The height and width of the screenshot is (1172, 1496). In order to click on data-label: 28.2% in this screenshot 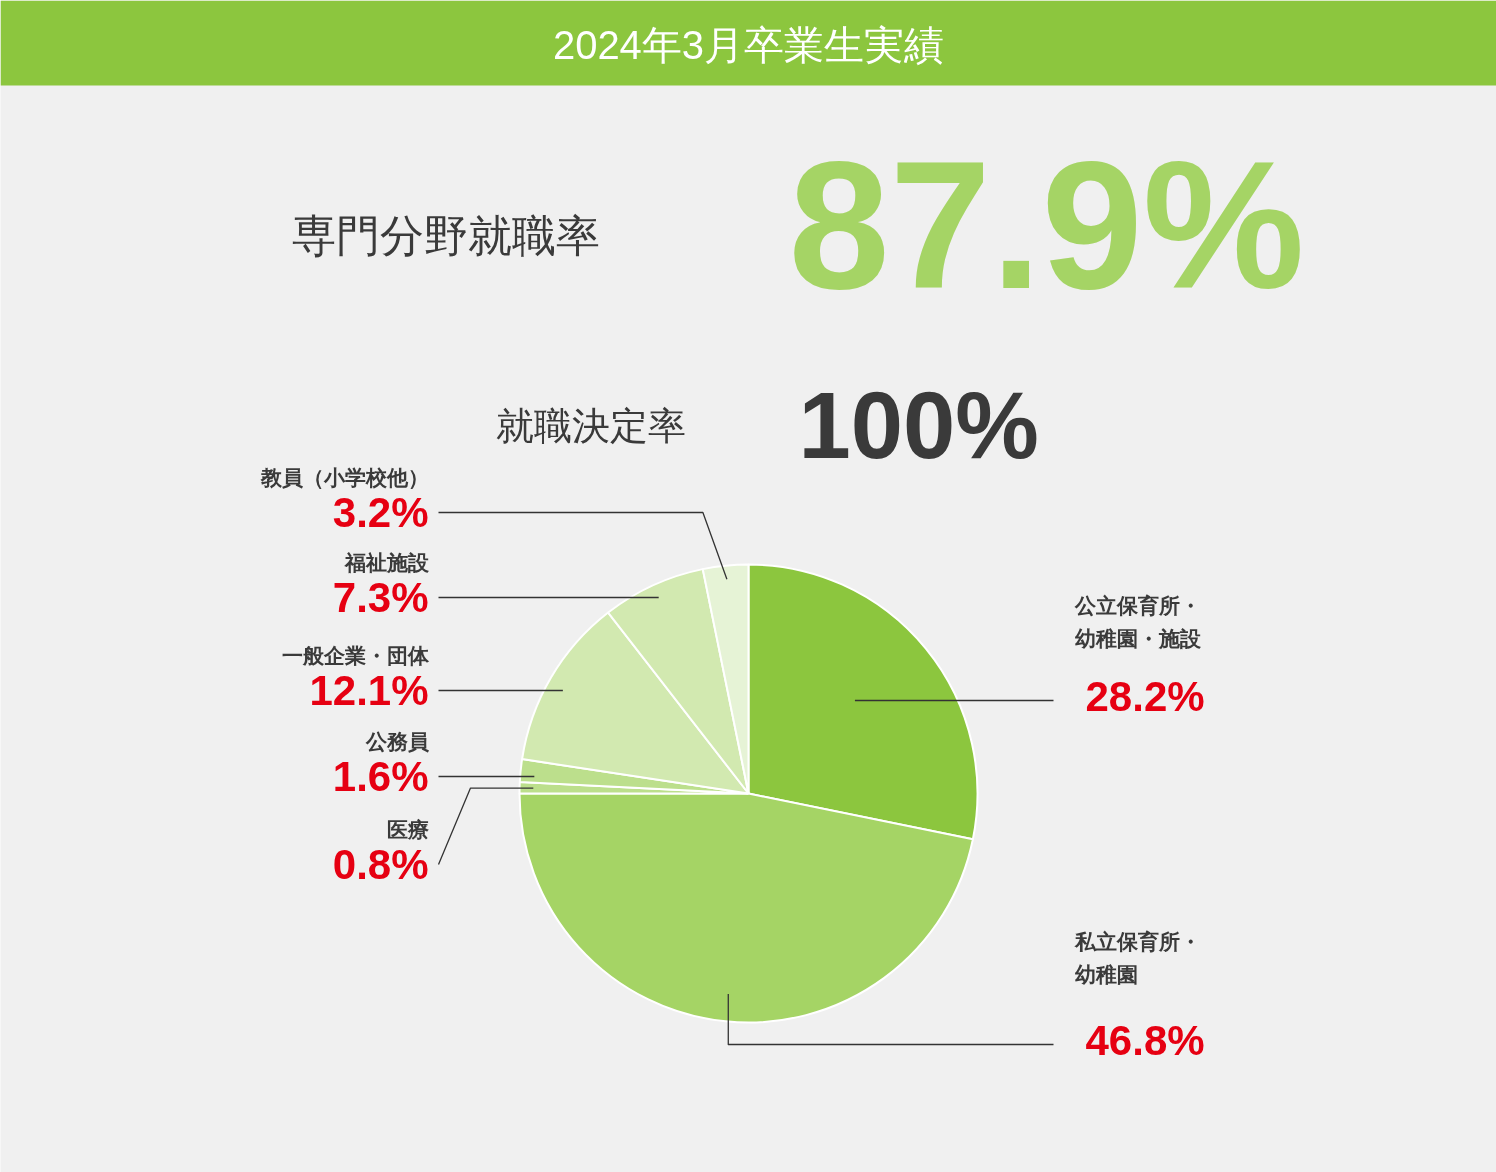, I will do `click(1145, 696)`.